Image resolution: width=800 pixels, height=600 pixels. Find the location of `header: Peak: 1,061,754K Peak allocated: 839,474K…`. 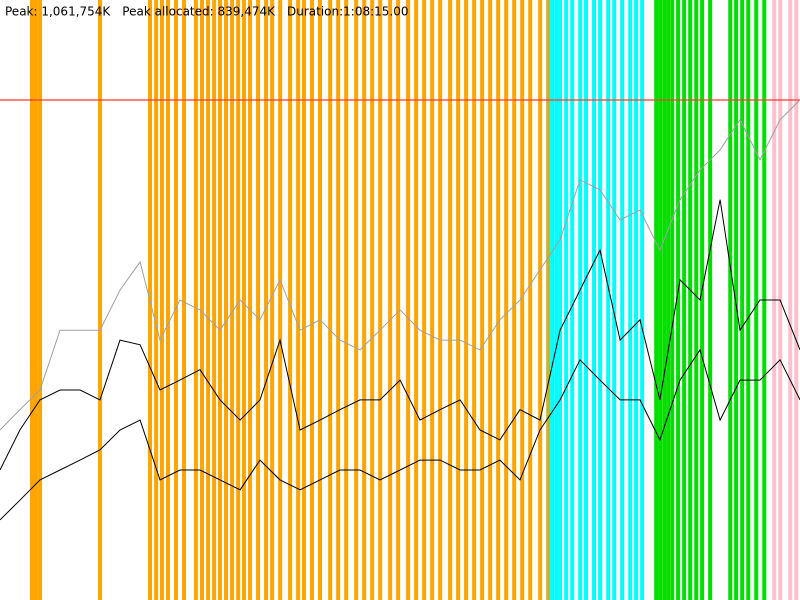

header: Peak: 1,061,754K Peak allocated: 839,474K… is located at coordinates (207, 12).